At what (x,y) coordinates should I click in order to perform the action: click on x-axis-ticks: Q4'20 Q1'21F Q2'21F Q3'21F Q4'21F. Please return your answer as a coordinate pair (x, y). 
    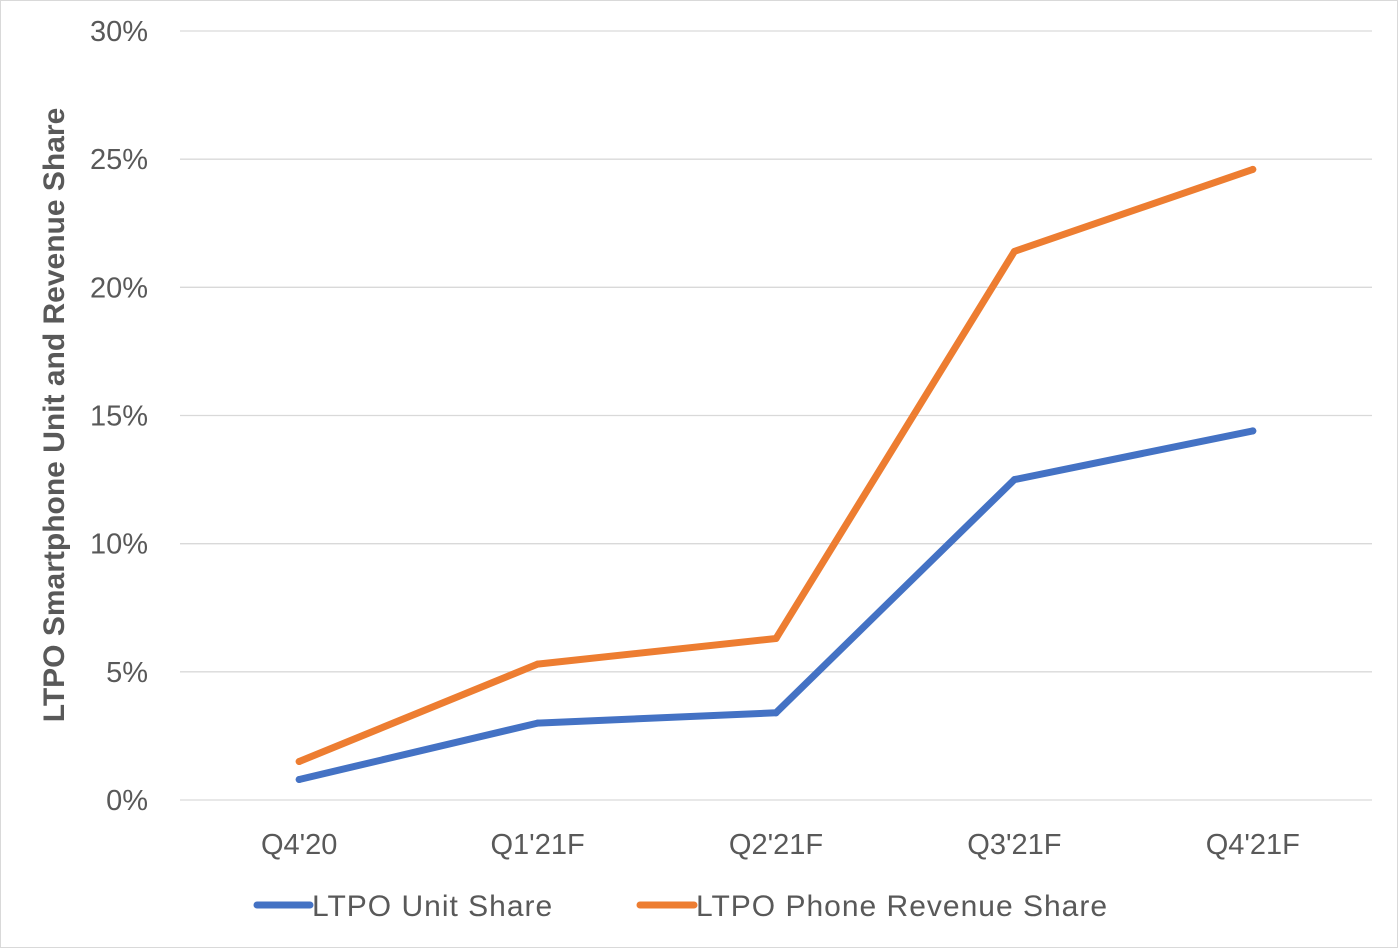
    Looking at the image, I should click on (780, 845).